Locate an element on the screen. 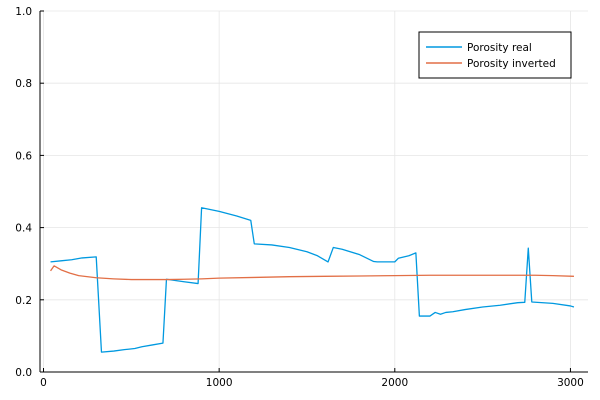 This screenshot has height=400, width=600. legend-label-porosity-real: Porosity real is located at coordinates (499, 48).